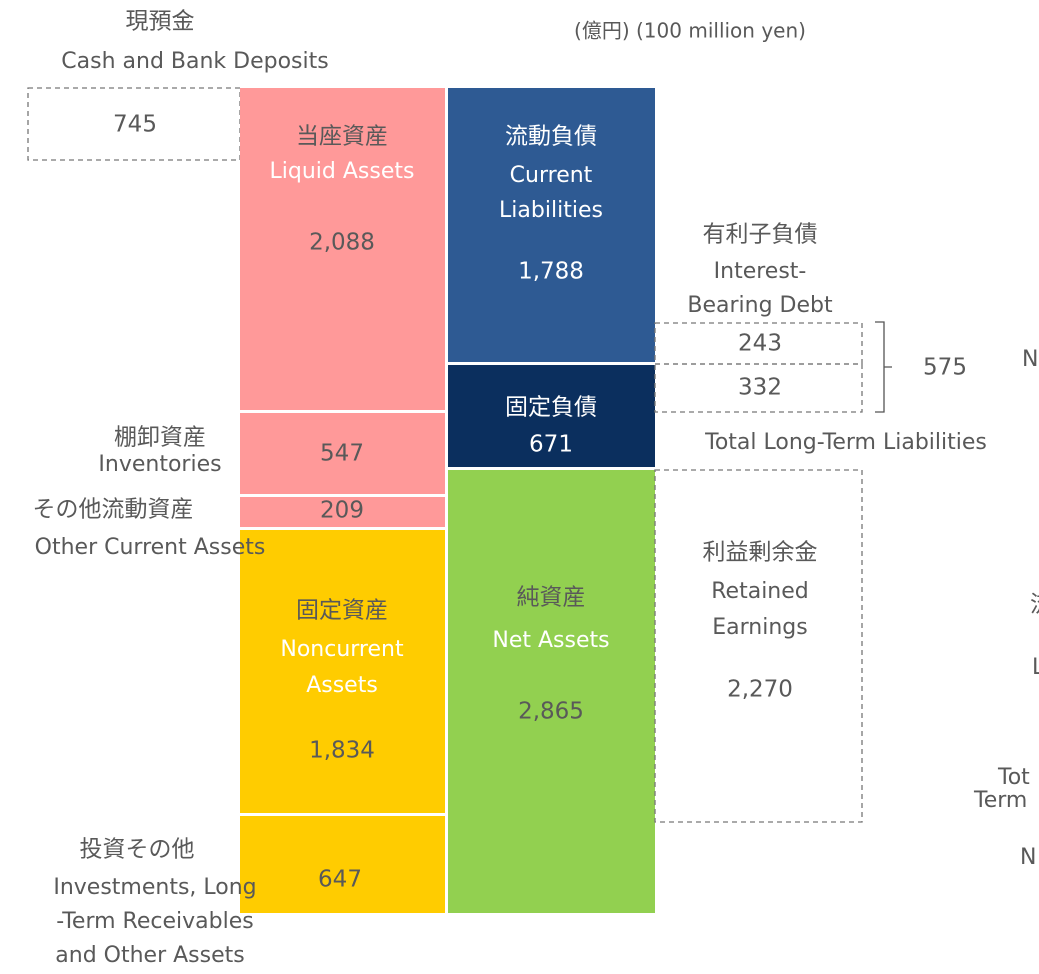 This screenshot has height=974, width=1039. I want to click on investments-value: 647, so click(340, 880).